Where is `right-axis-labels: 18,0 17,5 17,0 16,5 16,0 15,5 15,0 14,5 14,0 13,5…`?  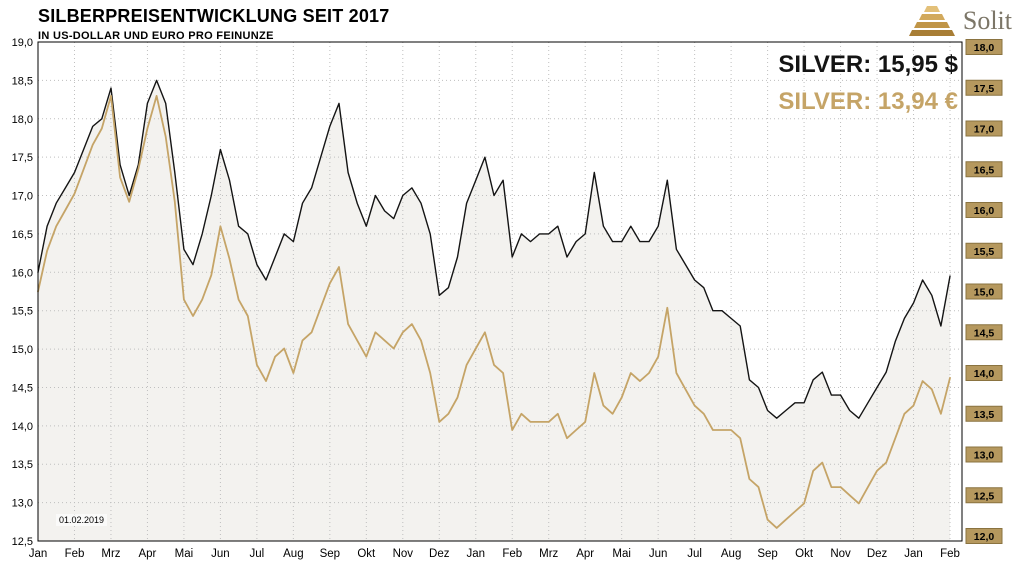
right-axis-labels: 18,0 17,5 17,0 16,5 16,0 15,5 15,0 14,5 14,0 13,5… is located at coordinates (984, 291).